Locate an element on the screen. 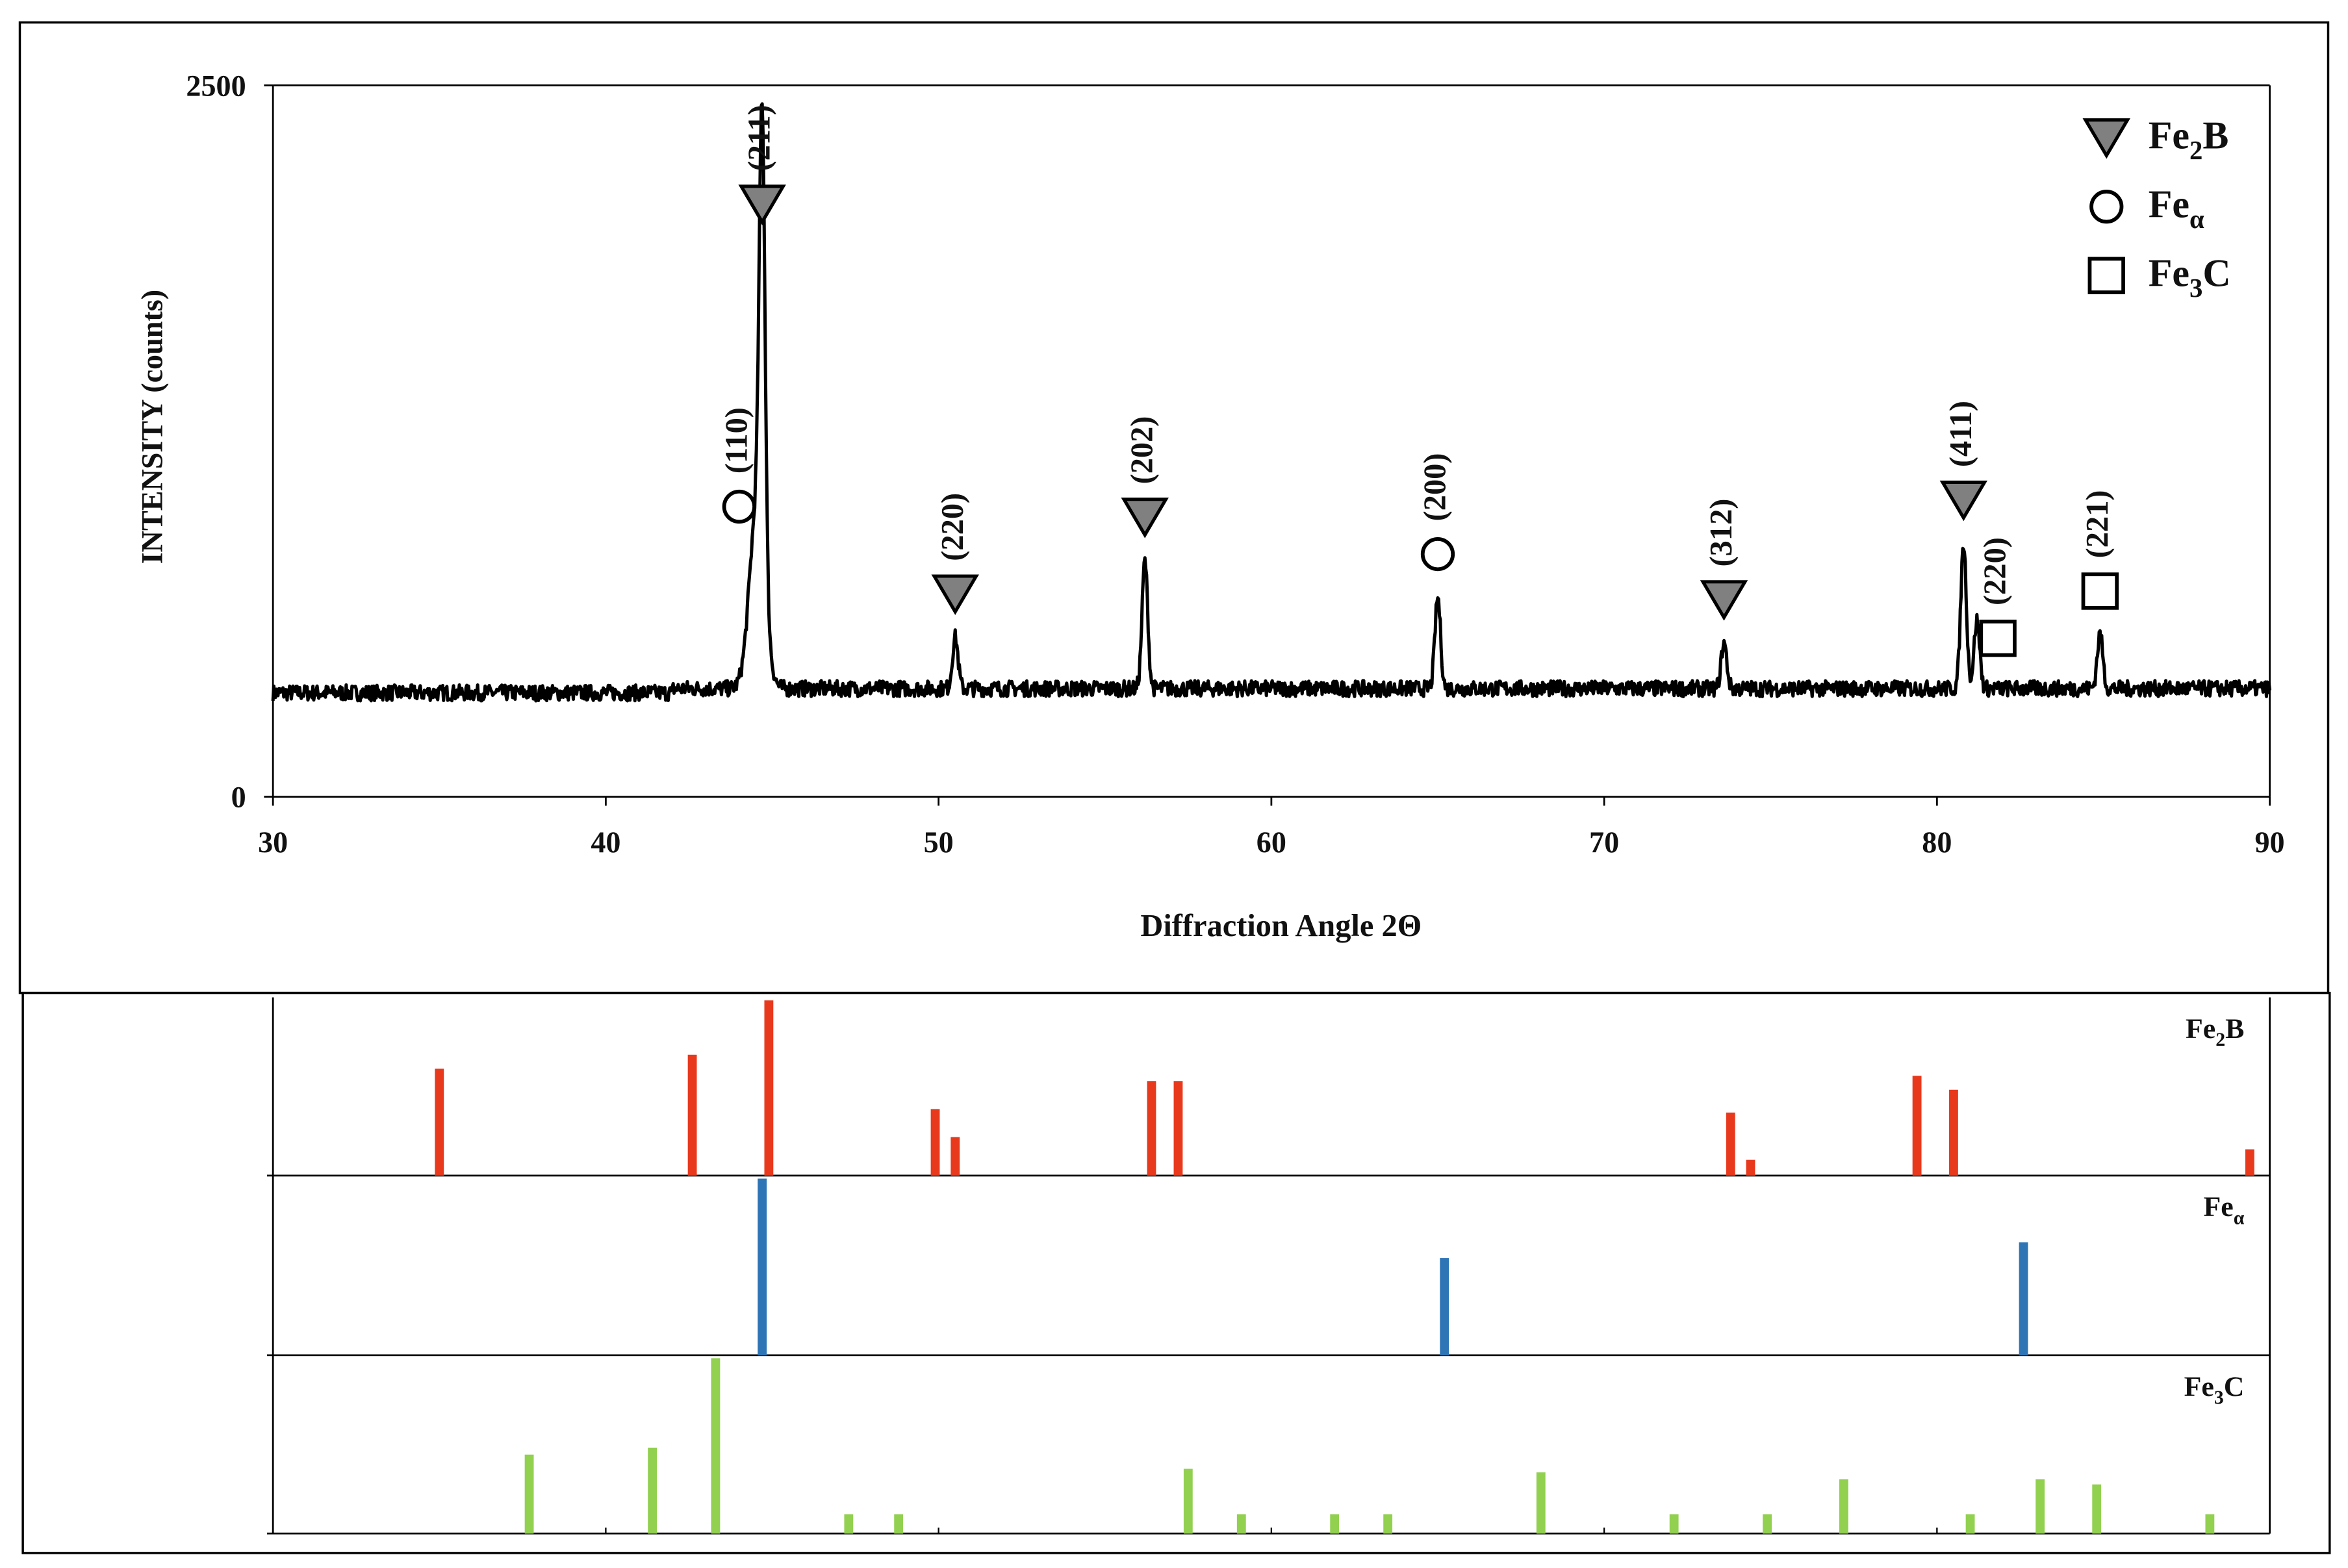  x-tick-label: 40 is located at coordinates (605, 842).